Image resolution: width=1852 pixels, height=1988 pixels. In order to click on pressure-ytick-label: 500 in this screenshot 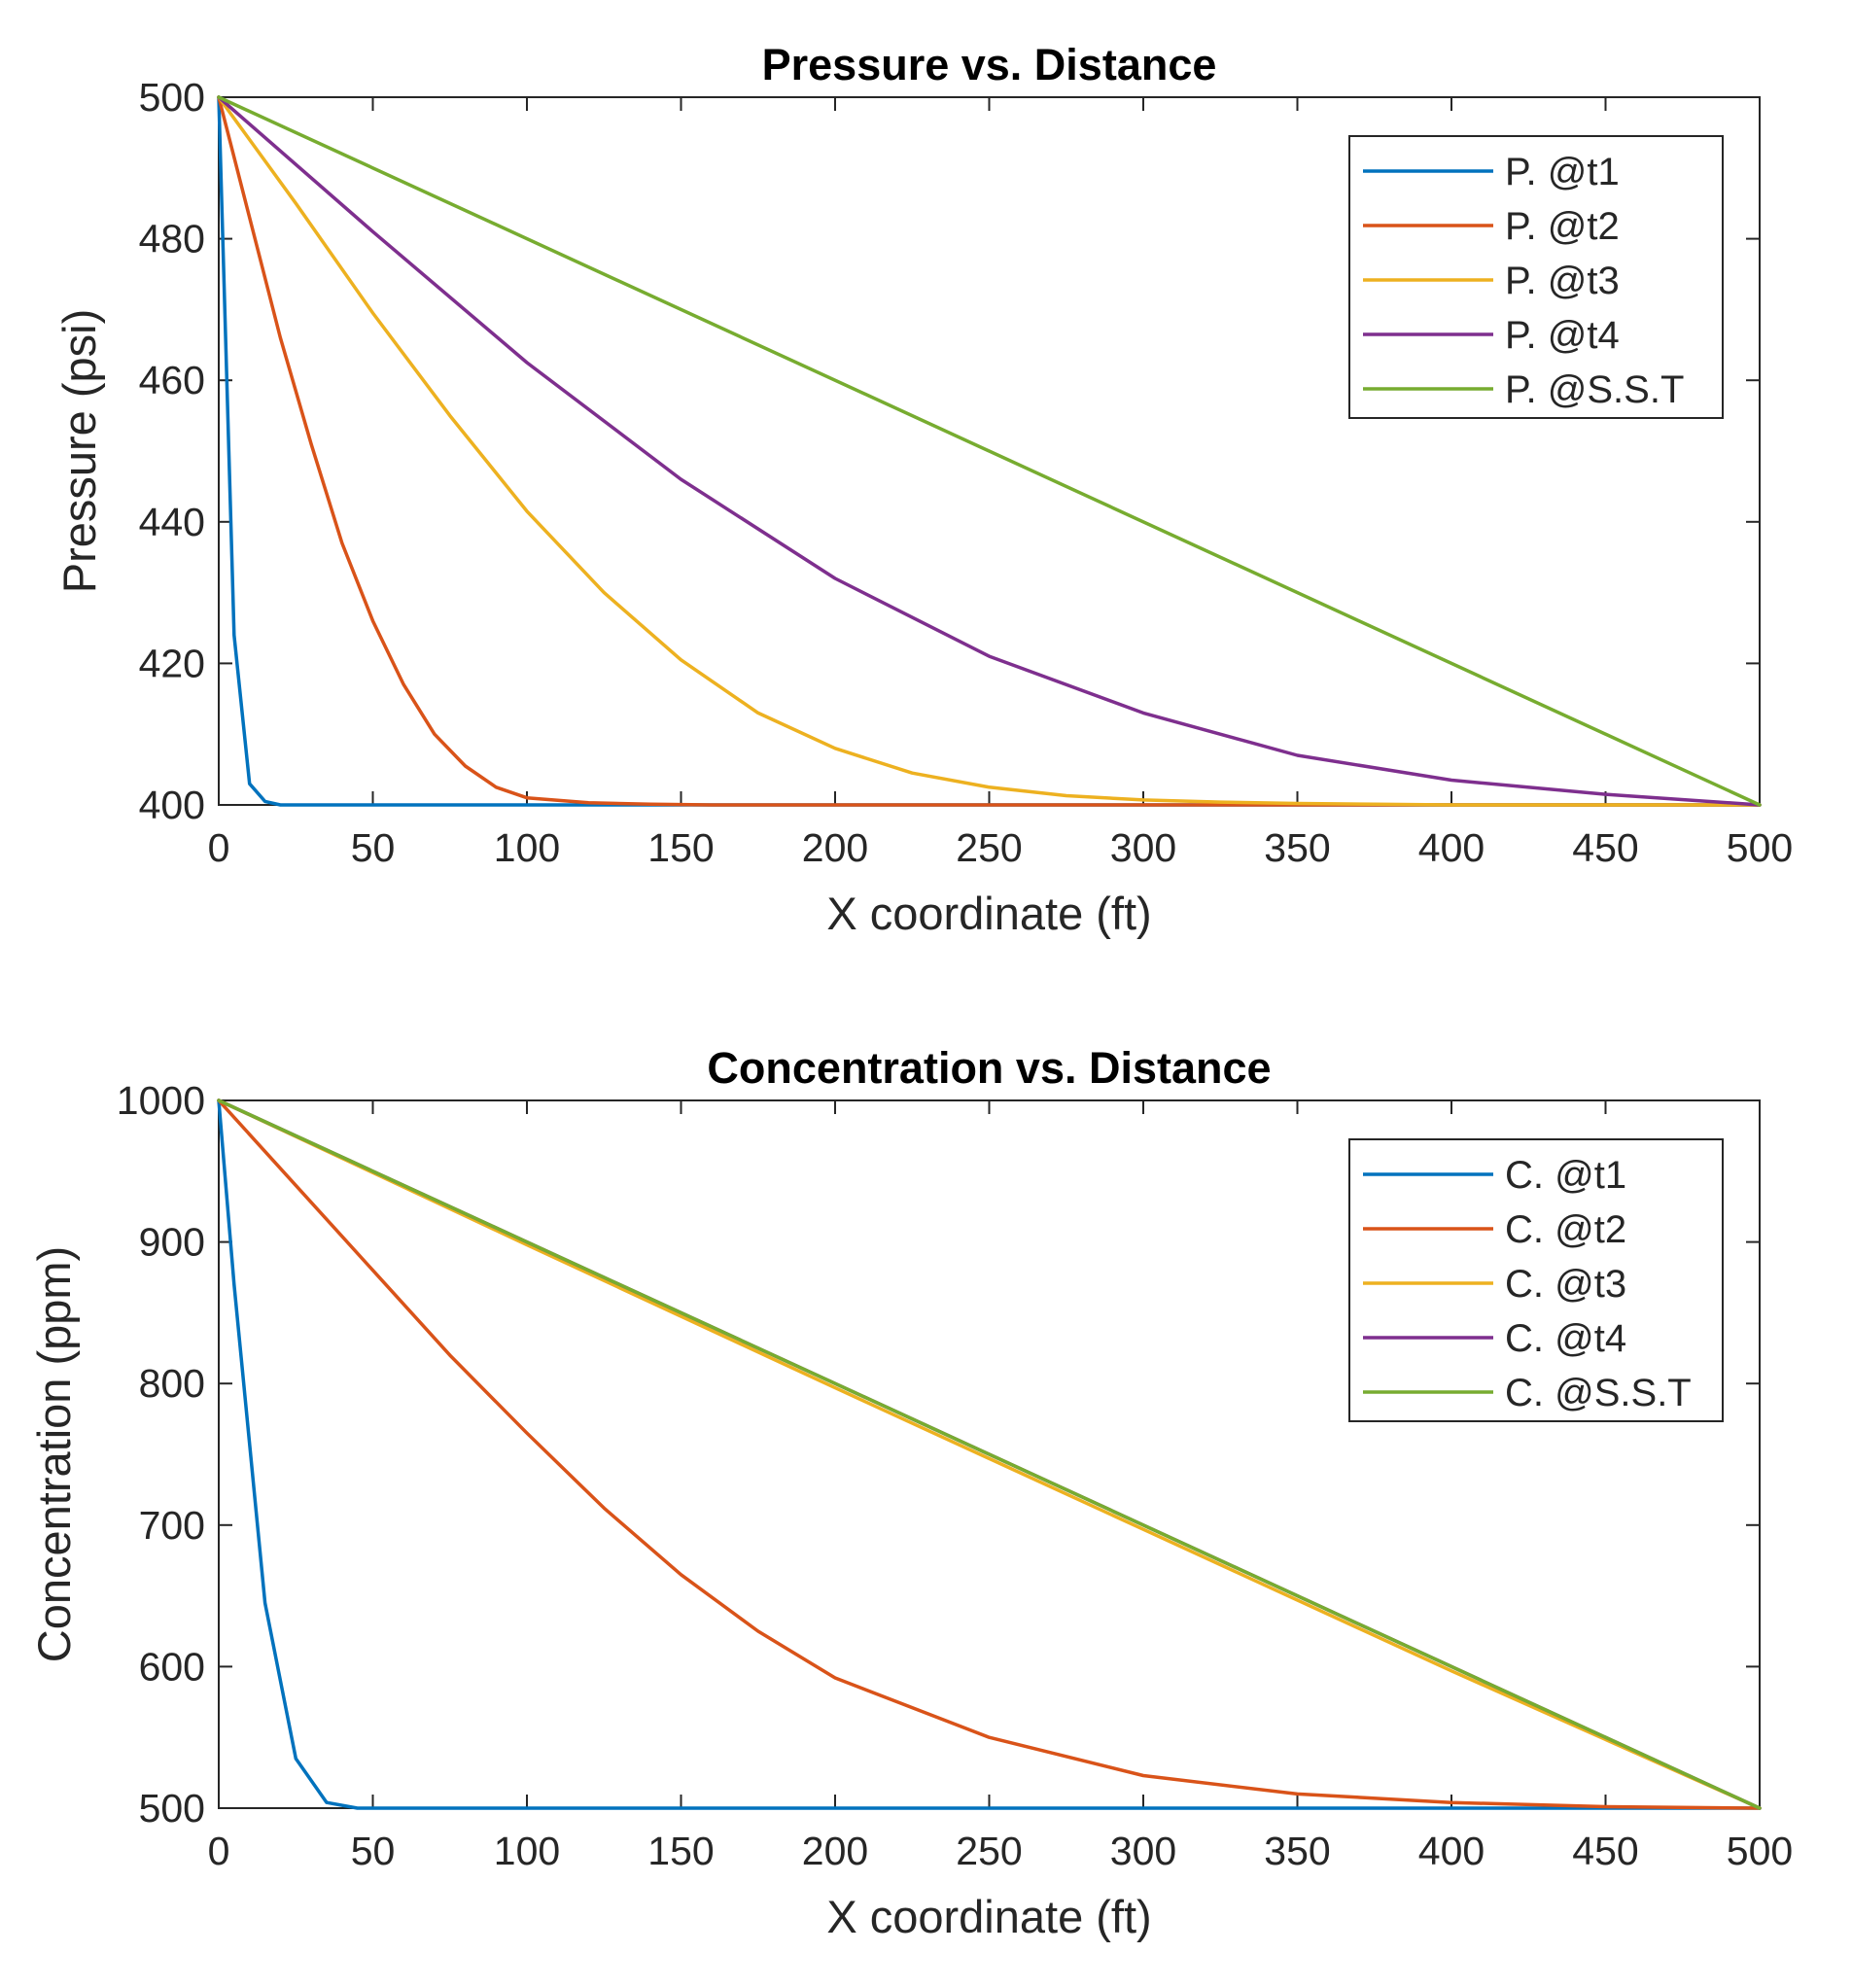, I will do `click(172, 97)`.